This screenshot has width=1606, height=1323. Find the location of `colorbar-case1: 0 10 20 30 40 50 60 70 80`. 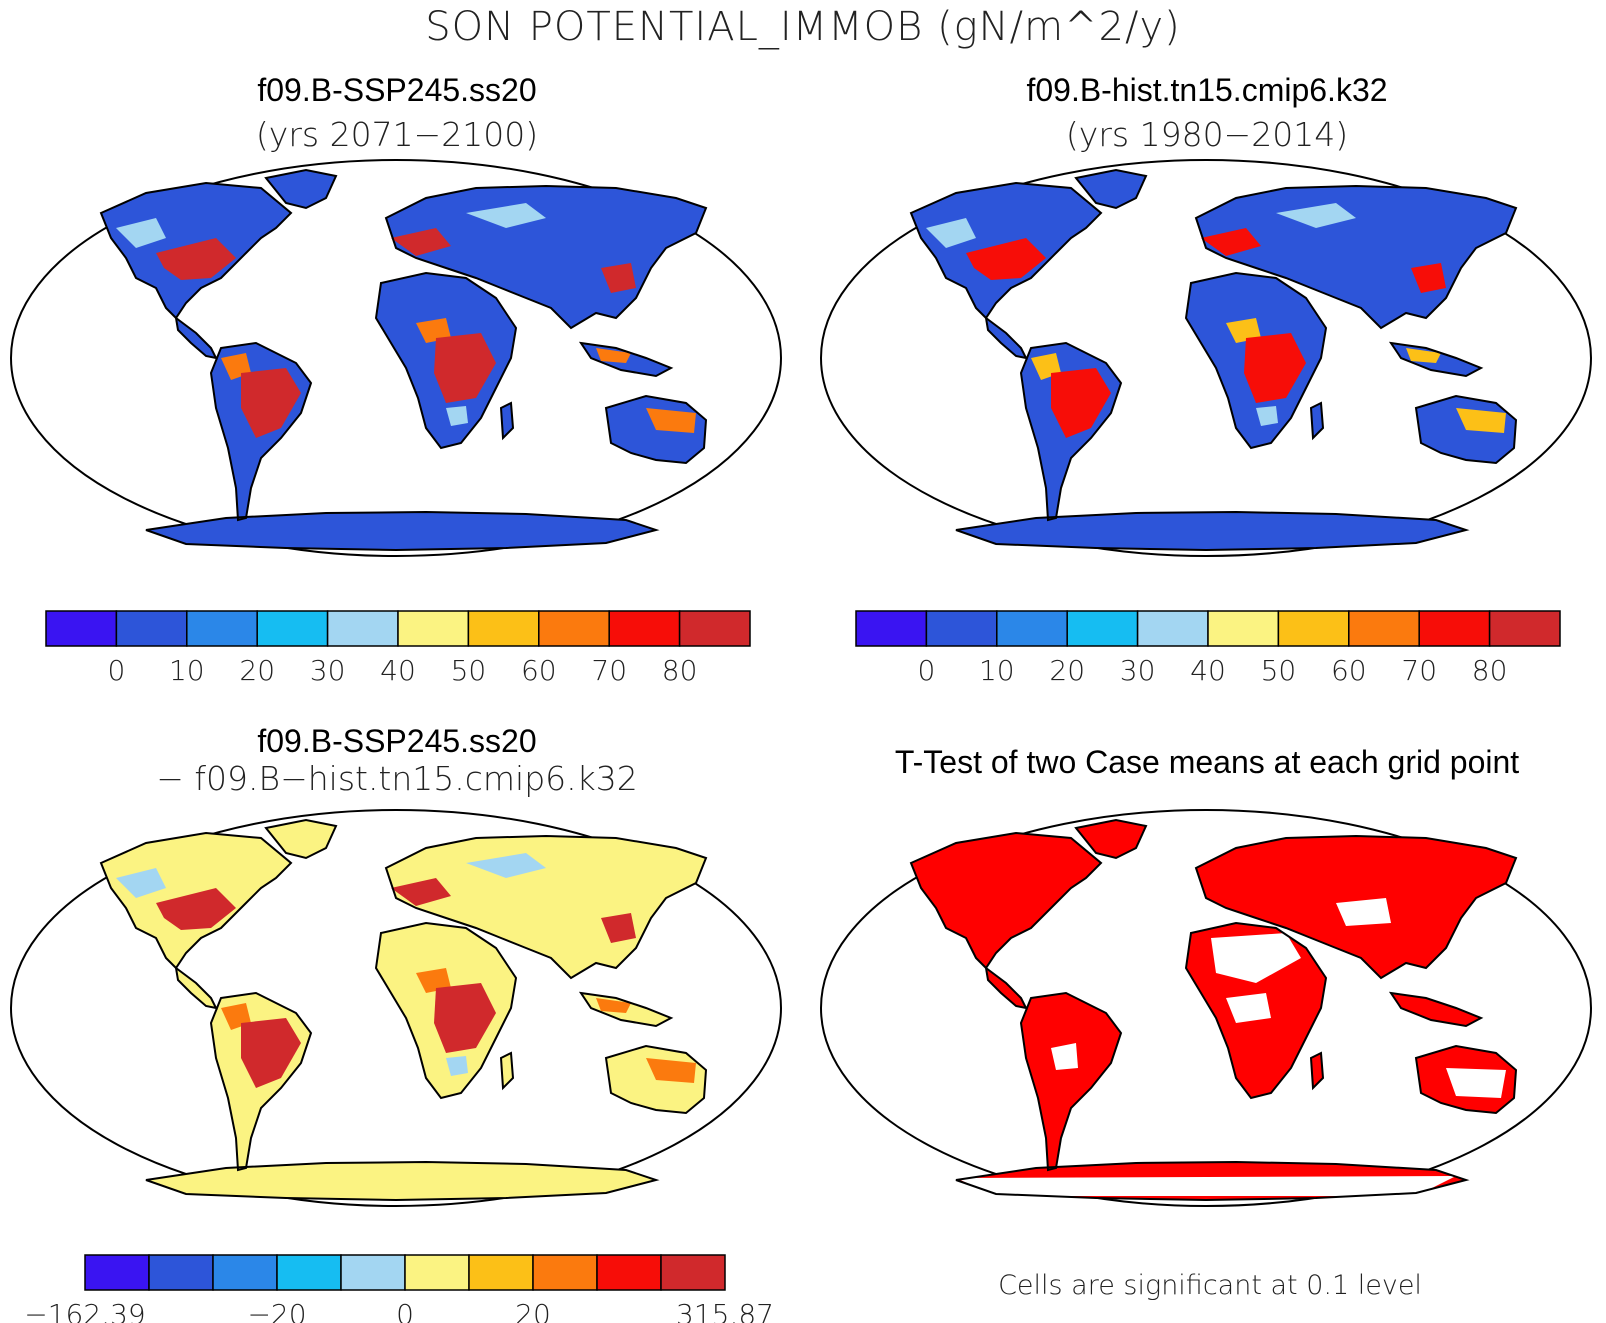

colorbar-case1: 0 10 20 30 40 50 60 70 80 is located at coordinates (398, 648).